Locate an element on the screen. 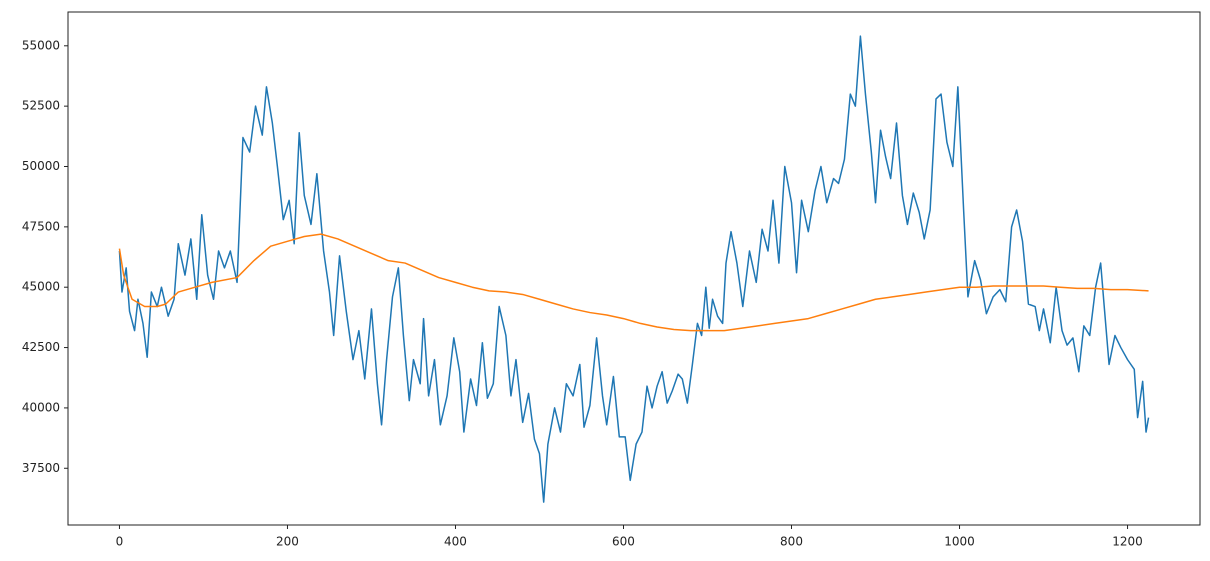 This screenshot has height=561, width=1210. x-tick-label: 1000 is located at coordinates (959, 542).